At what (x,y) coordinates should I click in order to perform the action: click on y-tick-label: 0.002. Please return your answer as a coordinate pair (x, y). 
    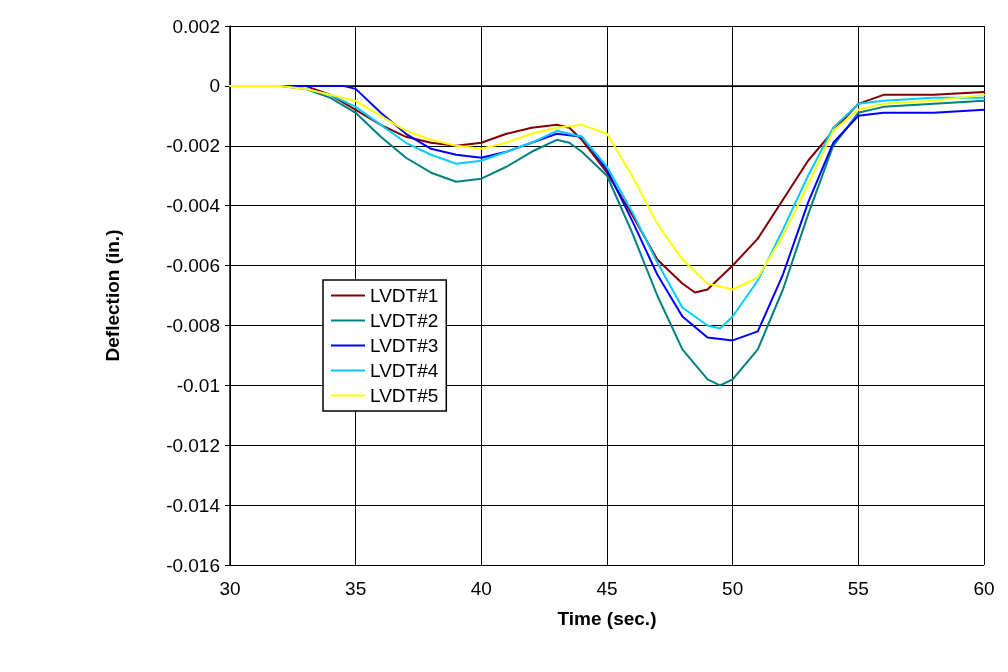
    Looking at the image, I should click on (196, 26).